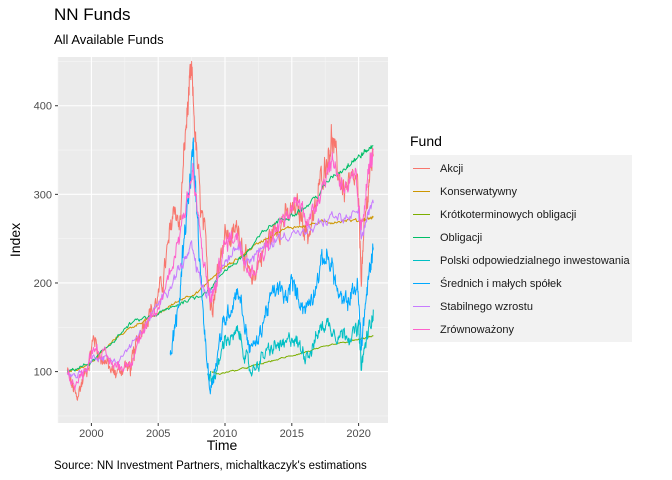  Describe the element at coordinates (158, 434) in the screenshot. I see `x-tick-label: 2005` at that location.